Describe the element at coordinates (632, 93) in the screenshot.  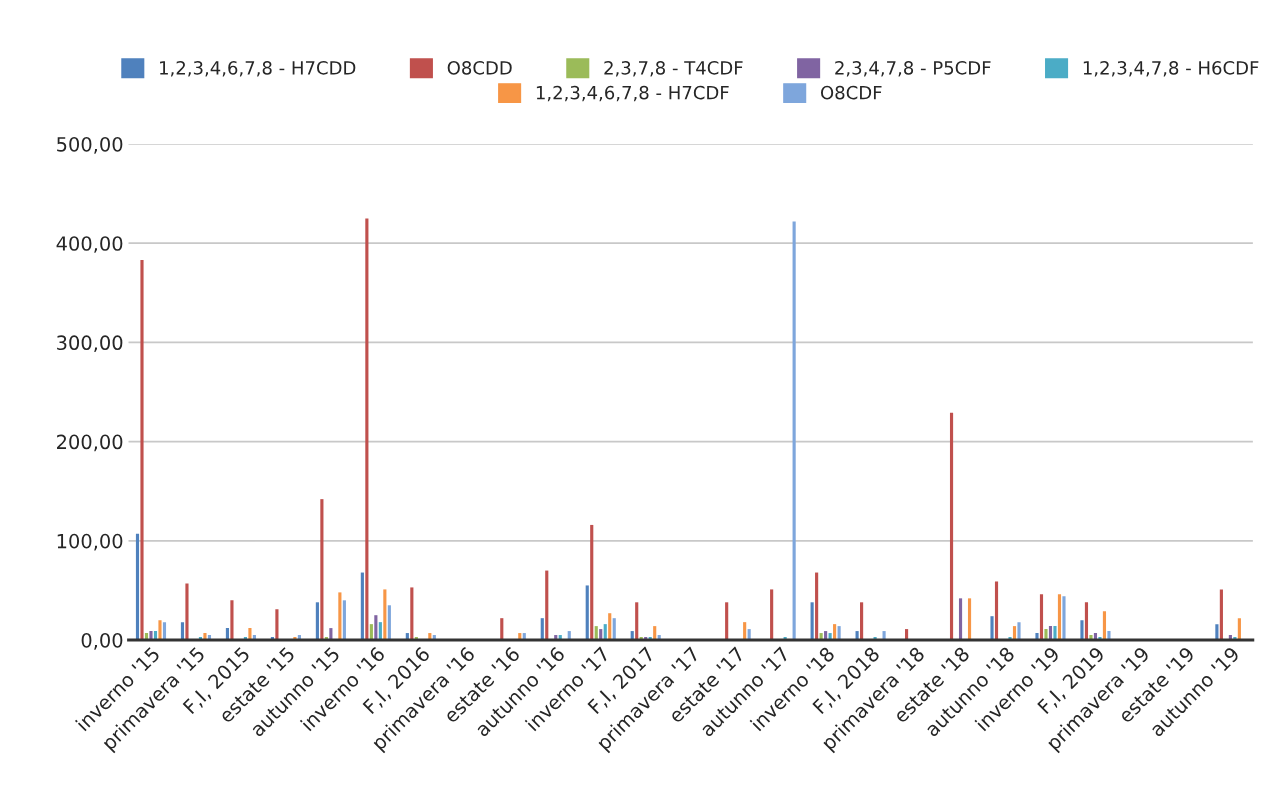
I see `legend-label: 1,2,3,4,6,7,8 - H7CDF` at that location.